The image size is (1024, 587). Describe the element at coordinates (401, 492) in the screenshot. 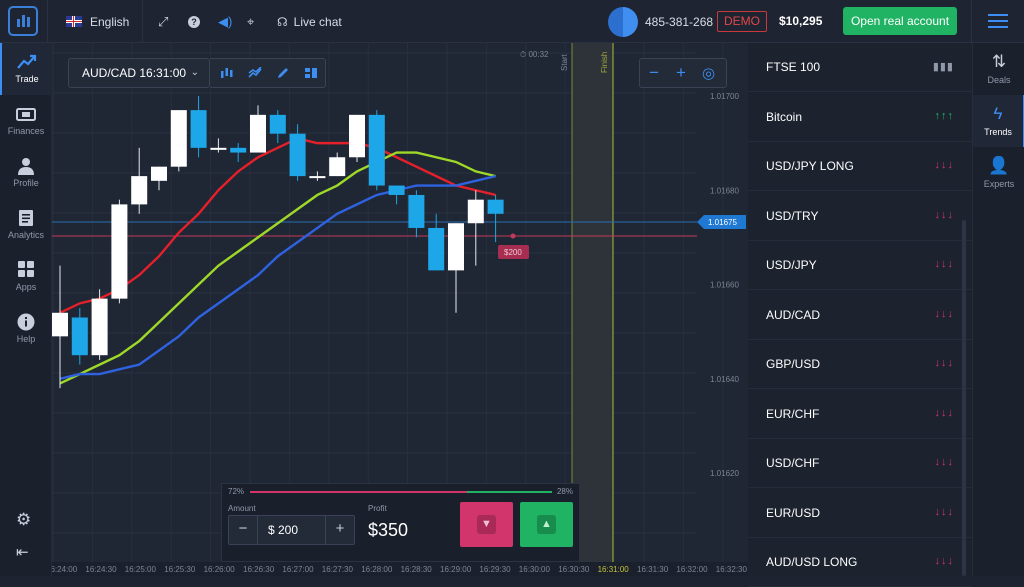

I see `sentiment-bar` at that location.